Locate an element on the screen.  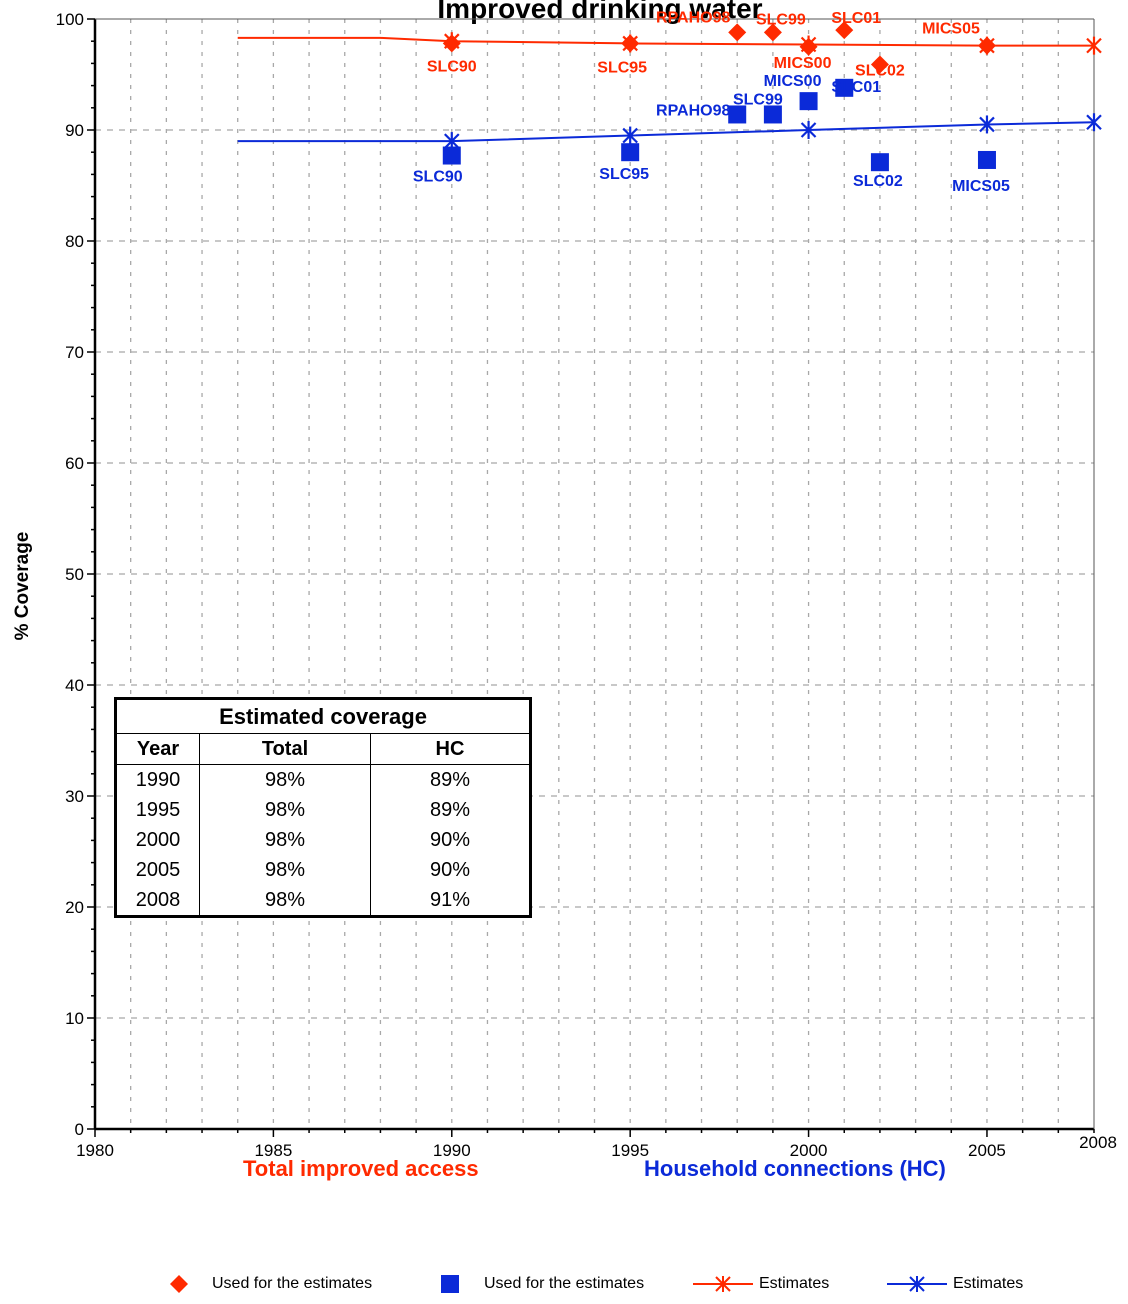
table-header-hc: HC is located at coordinates (450, 749).